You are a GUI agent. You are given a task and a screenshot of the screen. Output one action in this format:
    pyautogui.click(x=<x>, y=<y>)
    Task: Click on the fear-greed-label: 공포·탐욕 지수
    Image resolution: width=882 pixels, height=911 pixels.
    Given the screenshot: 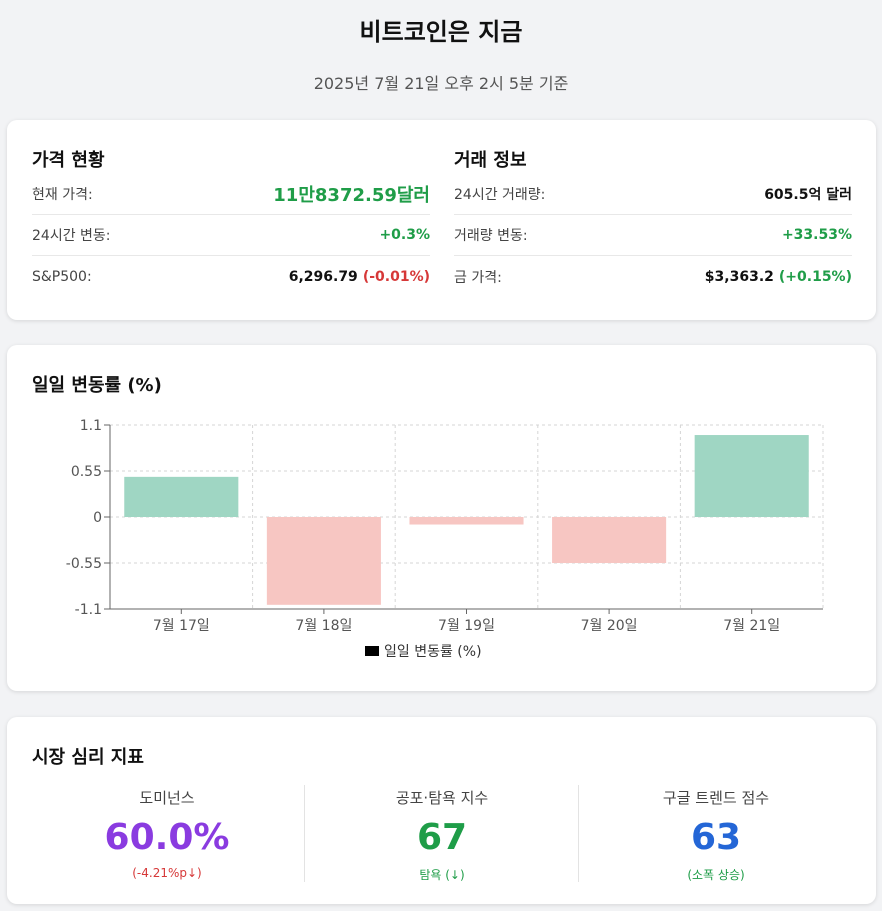 What is the action you would take?
    pyautogui.click(x=442, y=798)
    